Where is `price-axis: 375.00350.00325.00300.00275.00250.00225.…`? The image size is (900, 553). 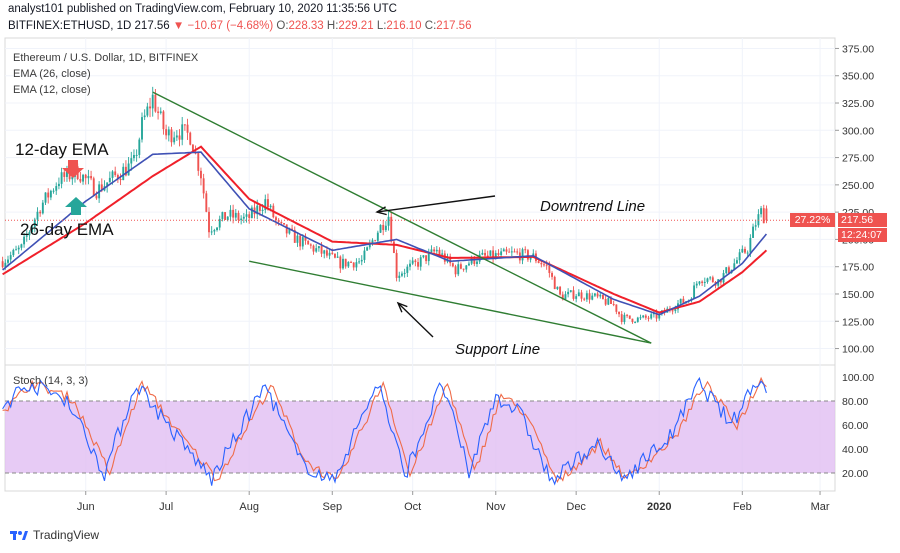 price-axis: 375.00350.00325.00300.00275.00250.00225.… is located at coordinates (854, 261).